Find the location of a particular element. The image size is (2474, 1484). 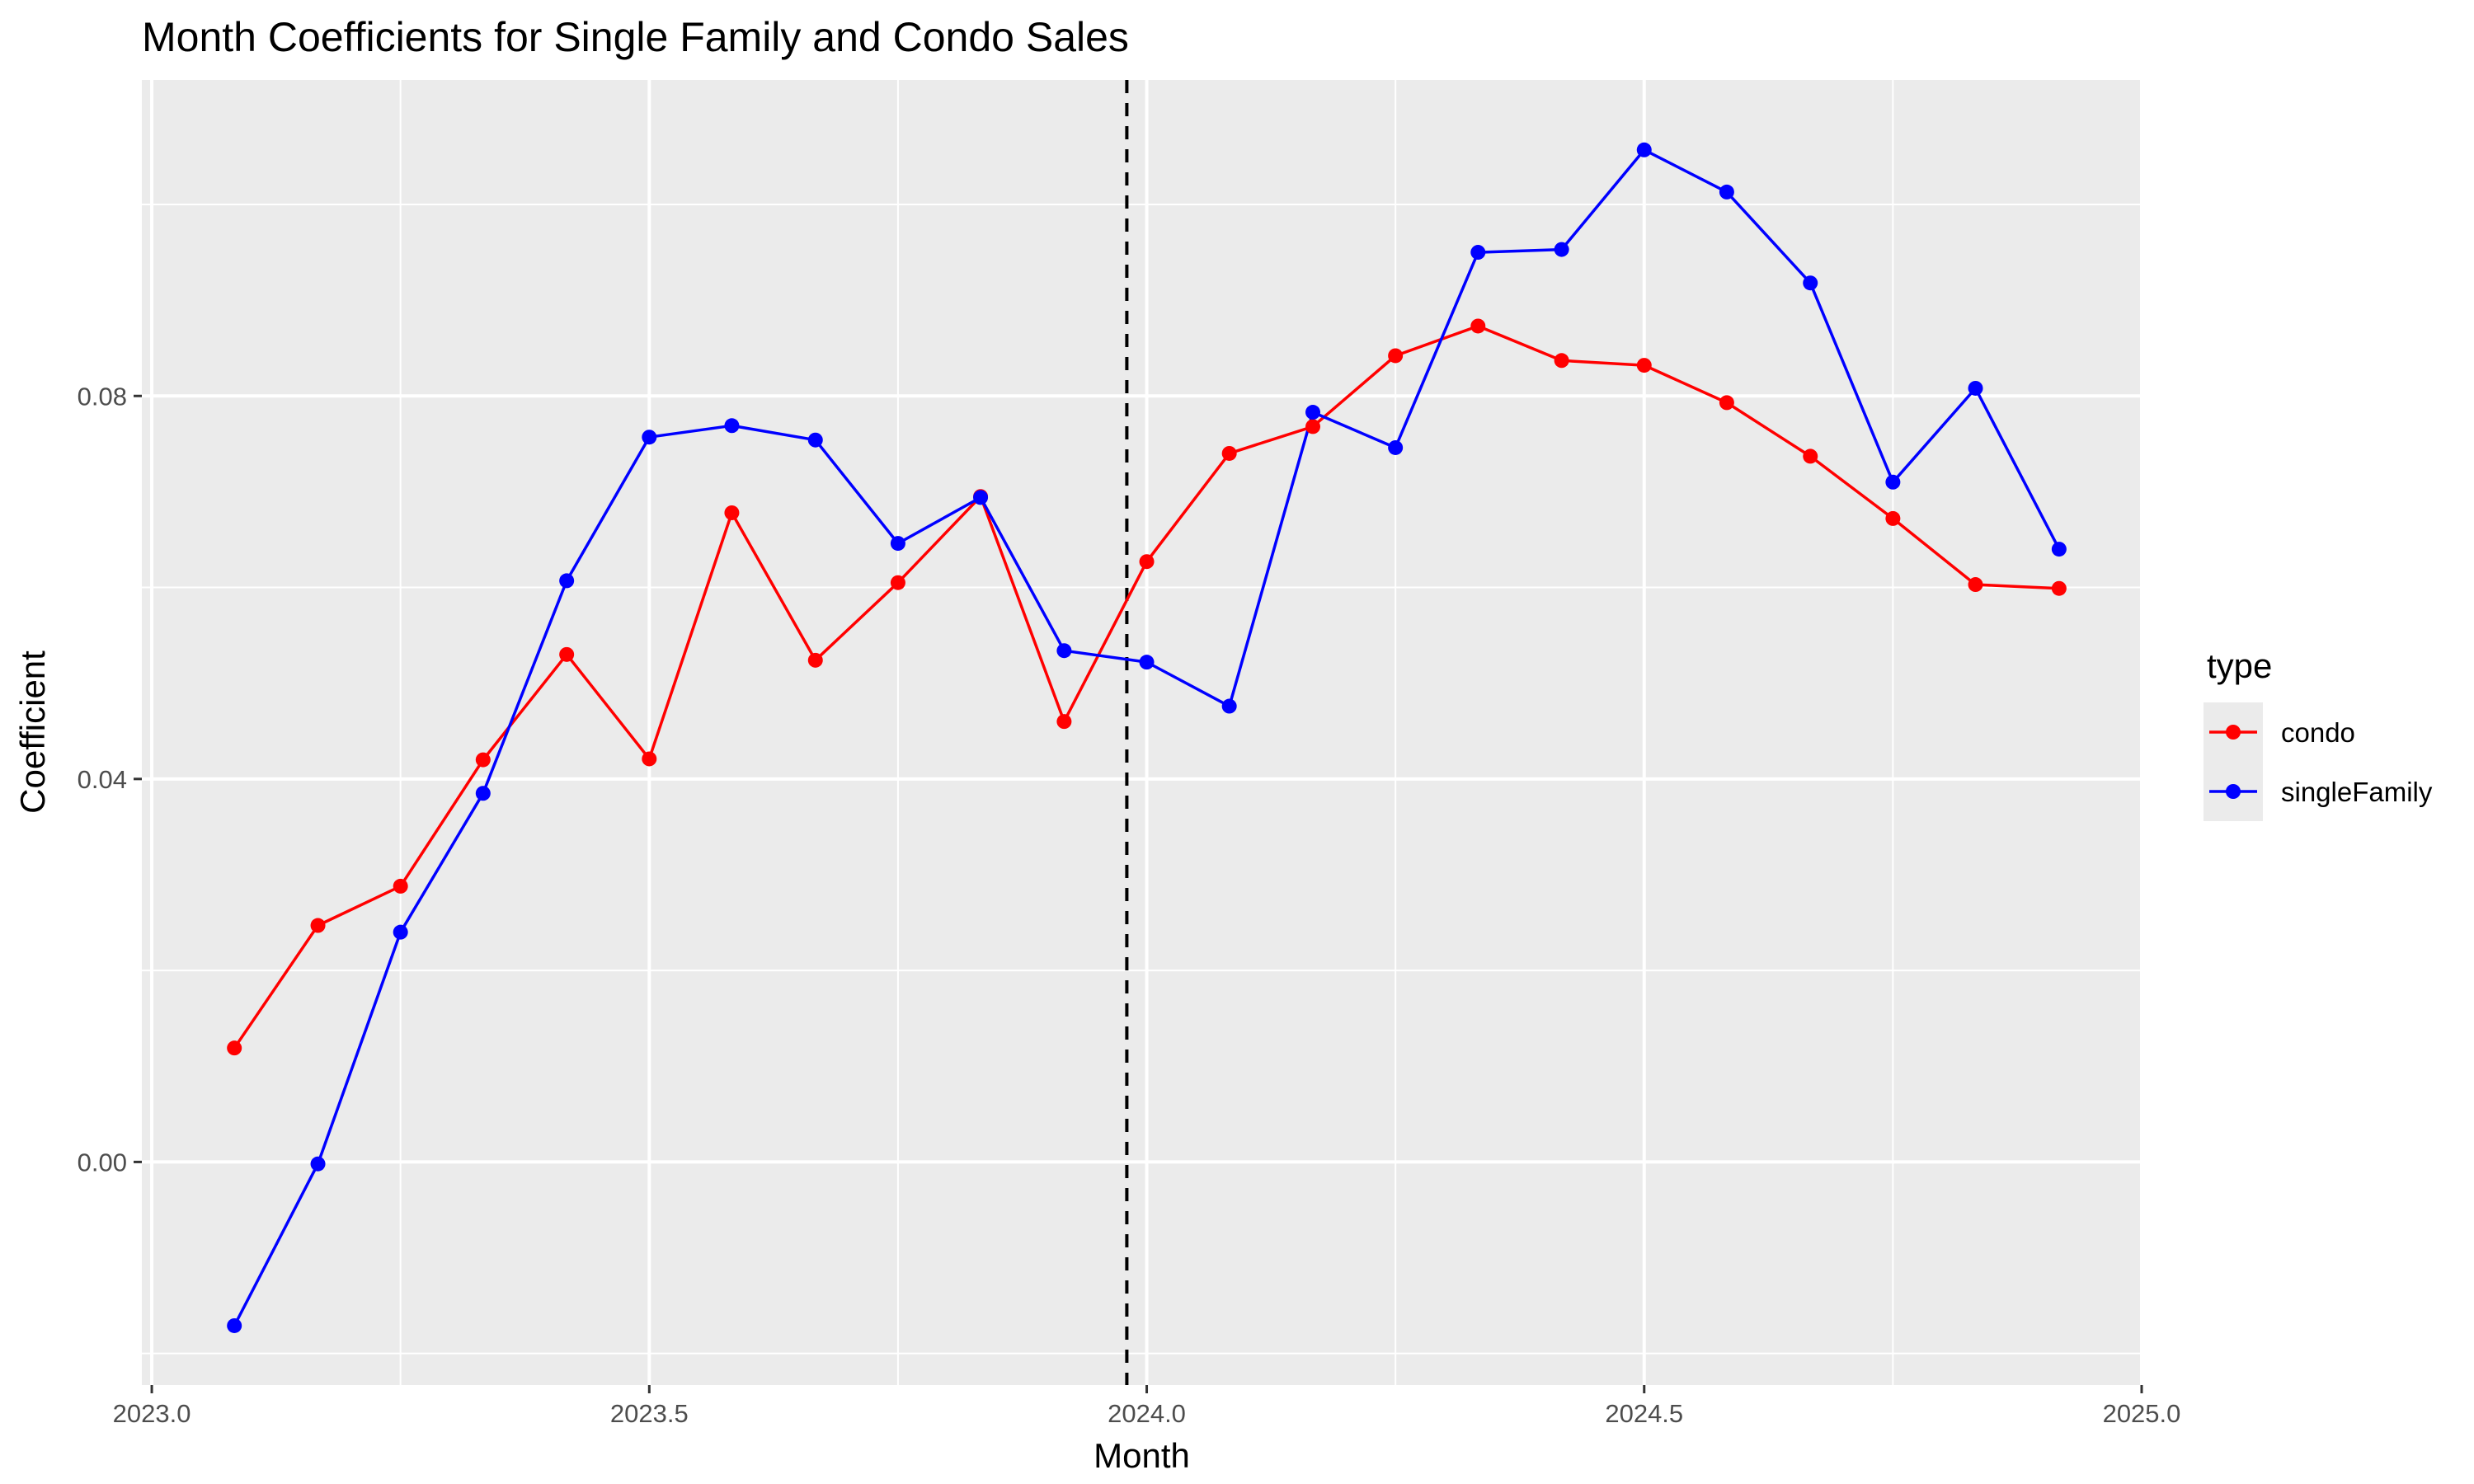

y-tick-label-1: 0.04 is located at coordinates (102, 779).